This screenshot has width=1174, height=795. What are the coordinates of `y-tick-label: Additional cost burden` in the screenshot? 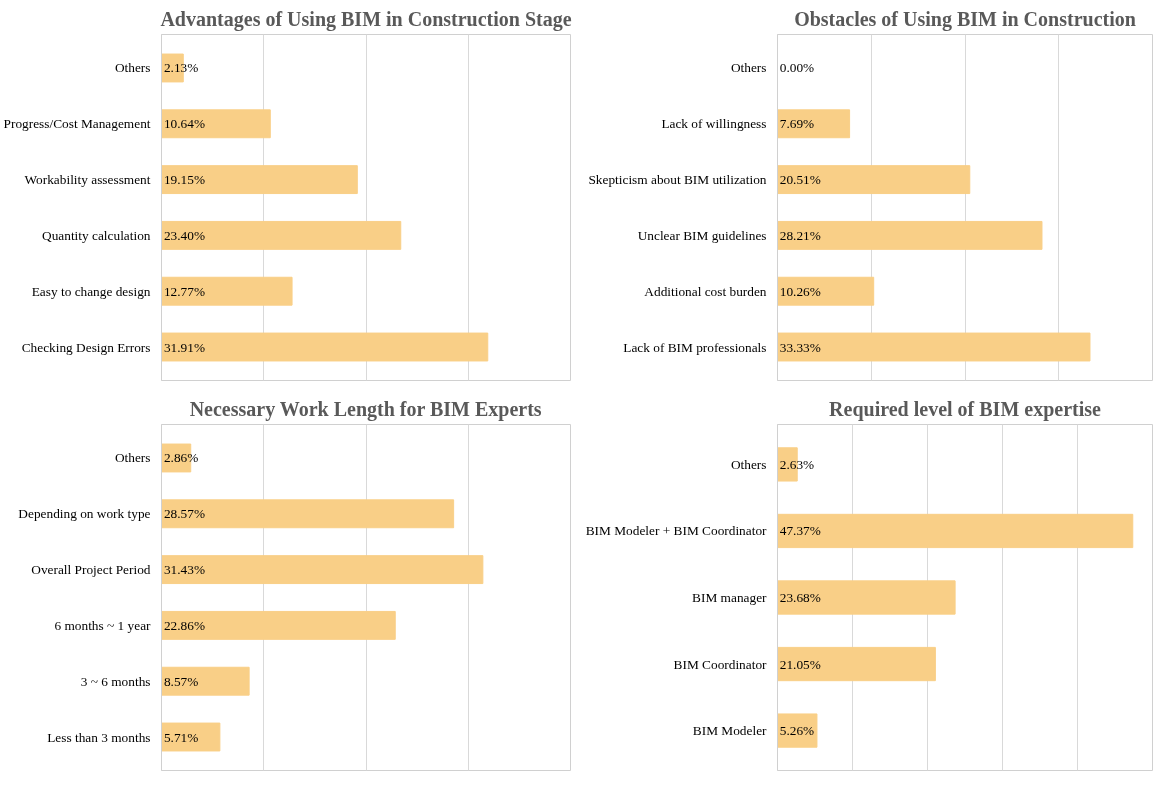 It's located at (705, 291).